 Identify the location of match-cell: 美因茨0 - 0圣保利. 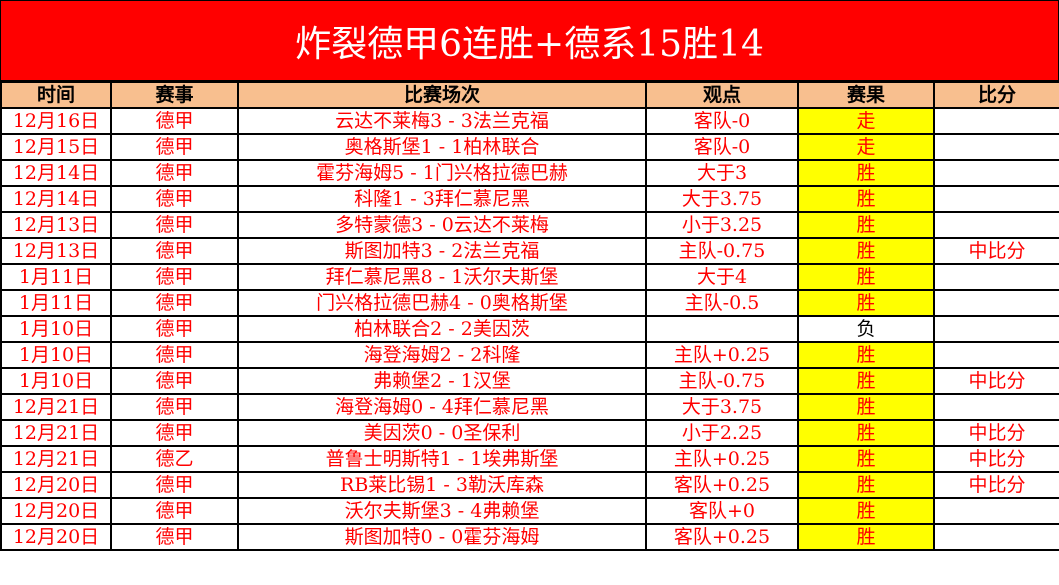
(442, 433).